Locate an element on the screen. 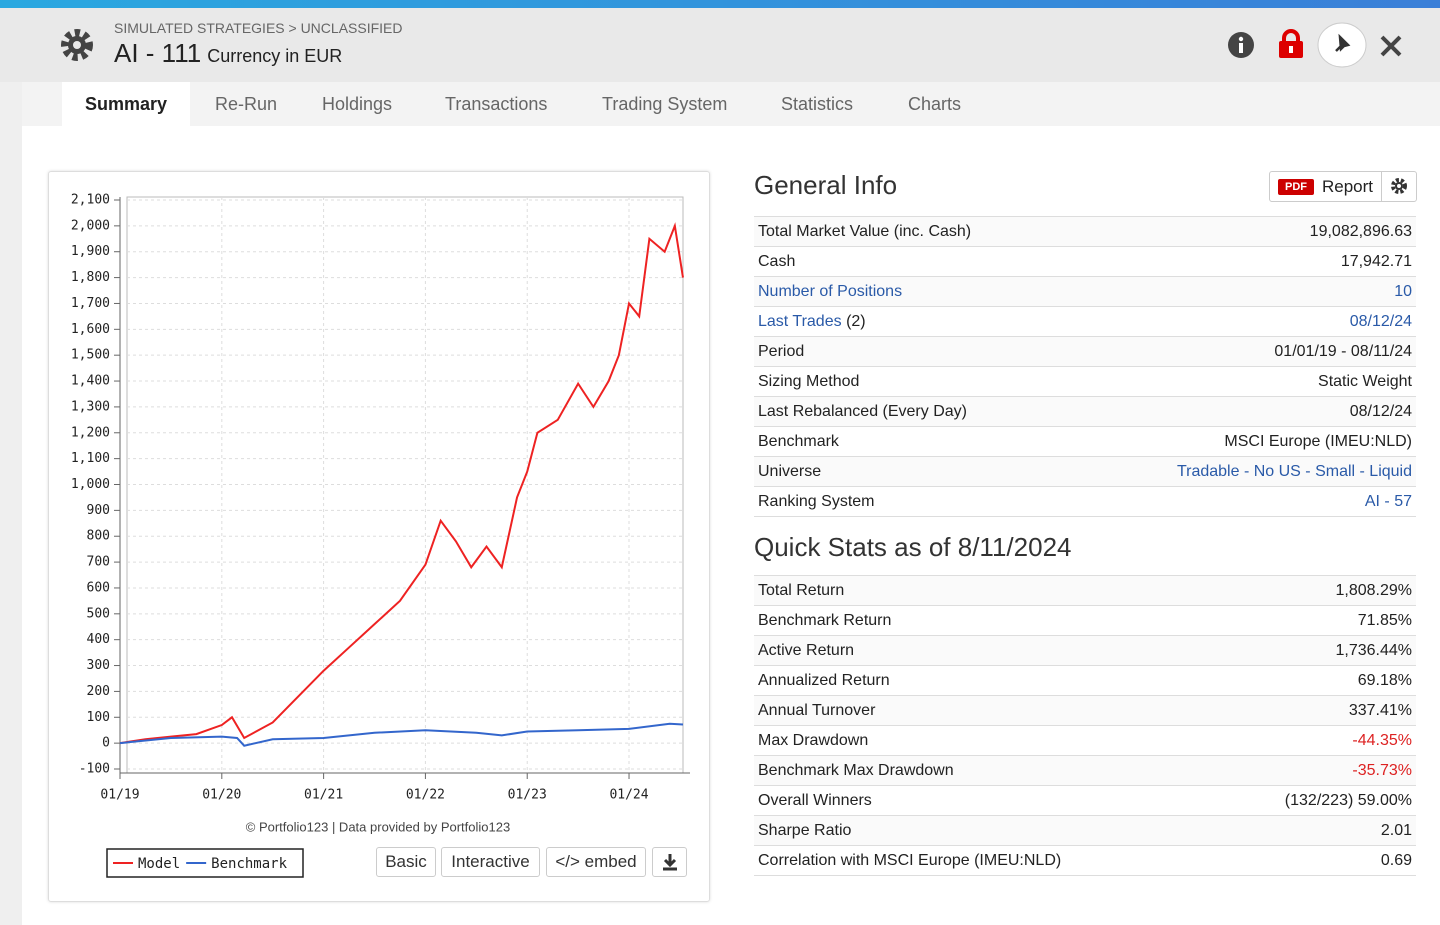  y-tick-label: 1,900 is located at coordinates (90, 251).